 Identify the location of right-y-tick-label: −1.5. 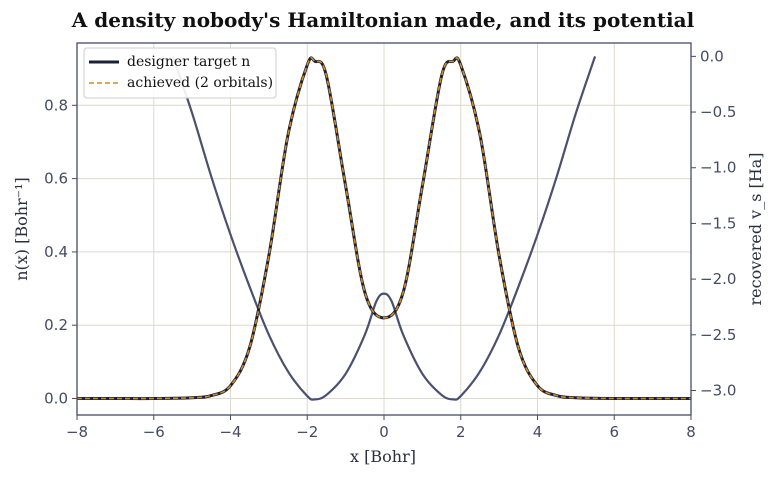
(718, 223).